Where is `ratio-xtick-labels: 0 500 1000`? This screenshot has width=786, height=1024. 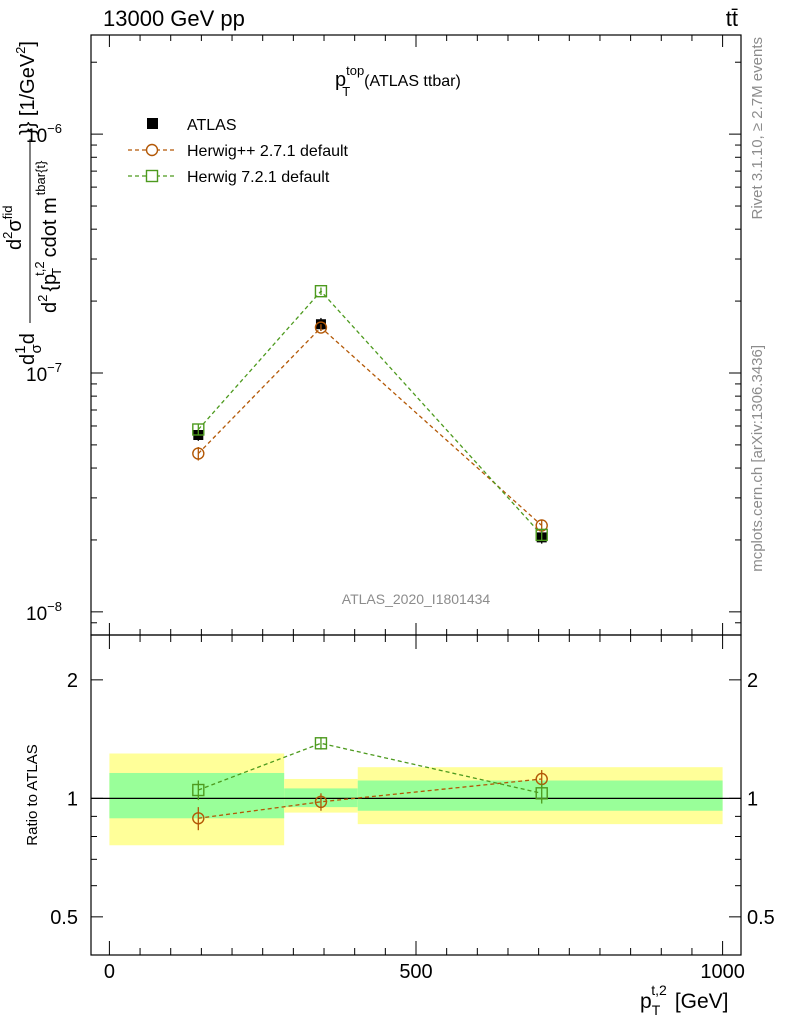 ratio-xtick-labels: 0 500 1000 is located at coordinates (424, 972).